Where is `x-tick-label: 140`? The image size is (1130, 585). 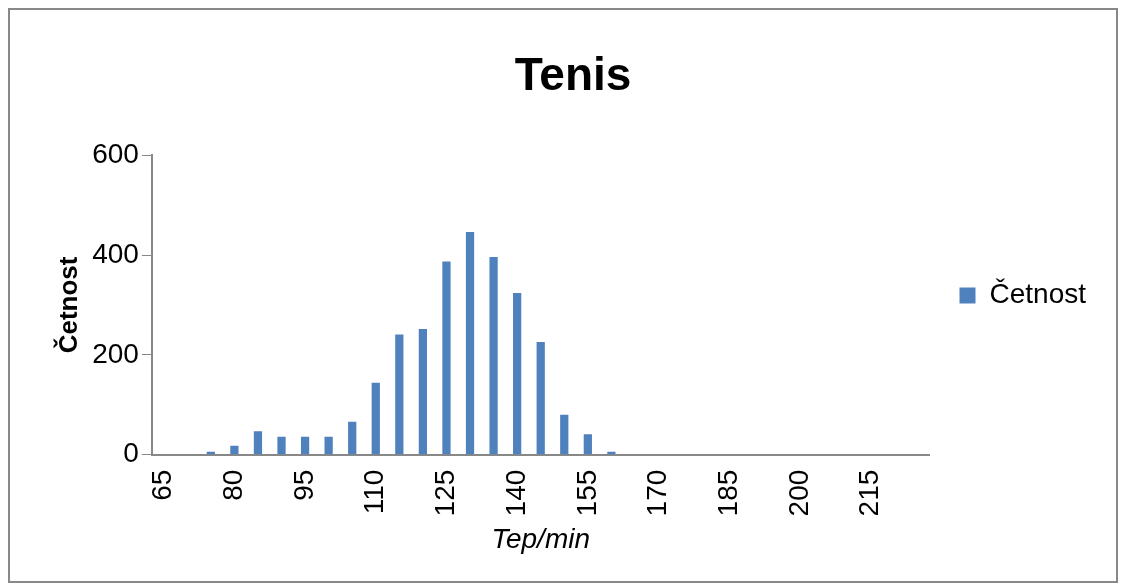 x-tick-label: 140 is located at coordinates (515, 493).